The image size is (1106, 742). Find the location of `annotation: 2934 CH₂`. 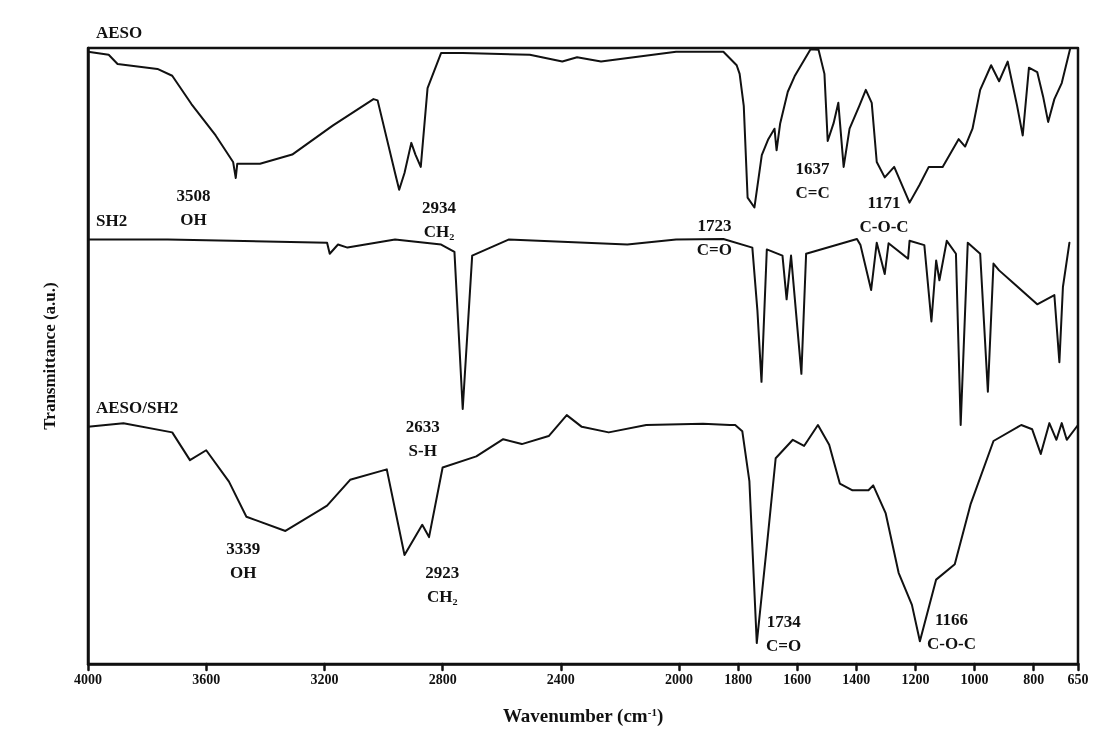

annotation: 2934 CH₂ is located at coordinates (439, 220).